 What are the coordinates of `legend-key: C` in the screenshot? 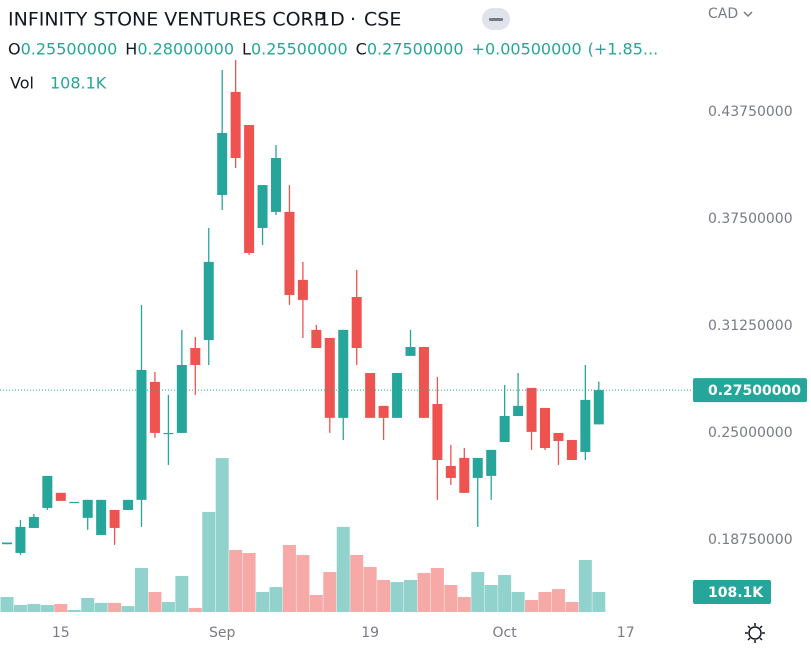 It's located at (361, 49).